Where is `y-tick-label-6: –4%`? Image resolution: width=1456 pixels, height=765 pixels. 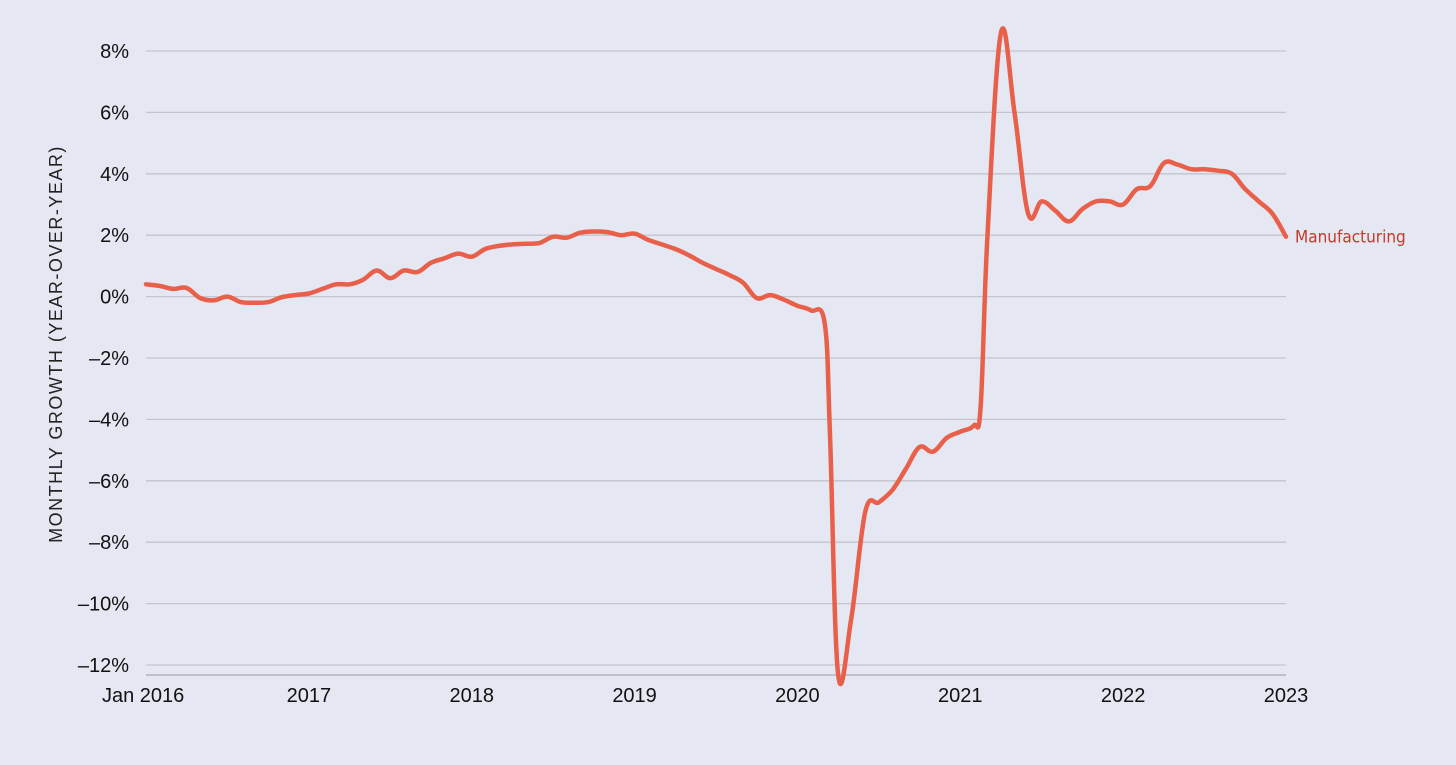 y-tick-label-6: –4% is located at coordinates (109, 420).